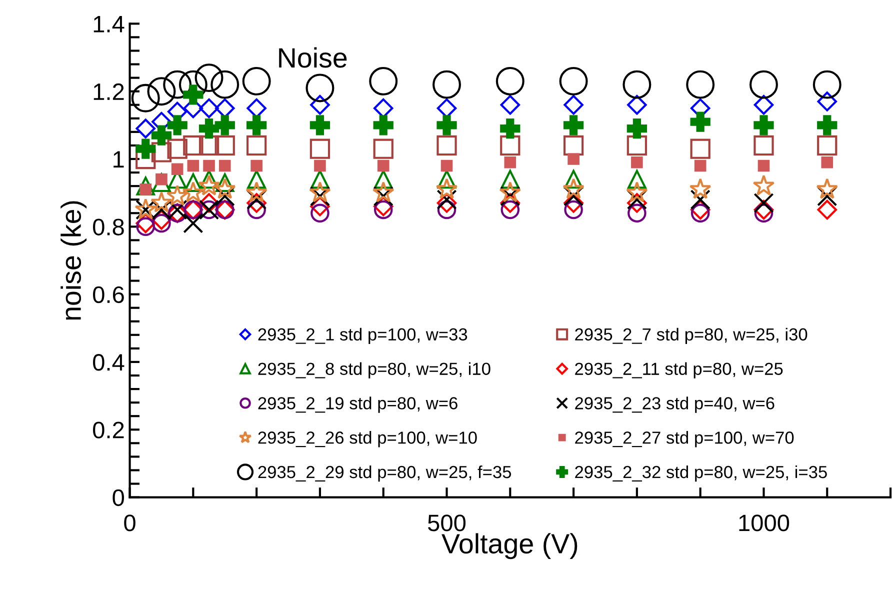  Describe the element at coordinates (374, 370) in the screenshot. I see `legend-label: 2935_2_8 std p=80, w=25, i10` at that location.